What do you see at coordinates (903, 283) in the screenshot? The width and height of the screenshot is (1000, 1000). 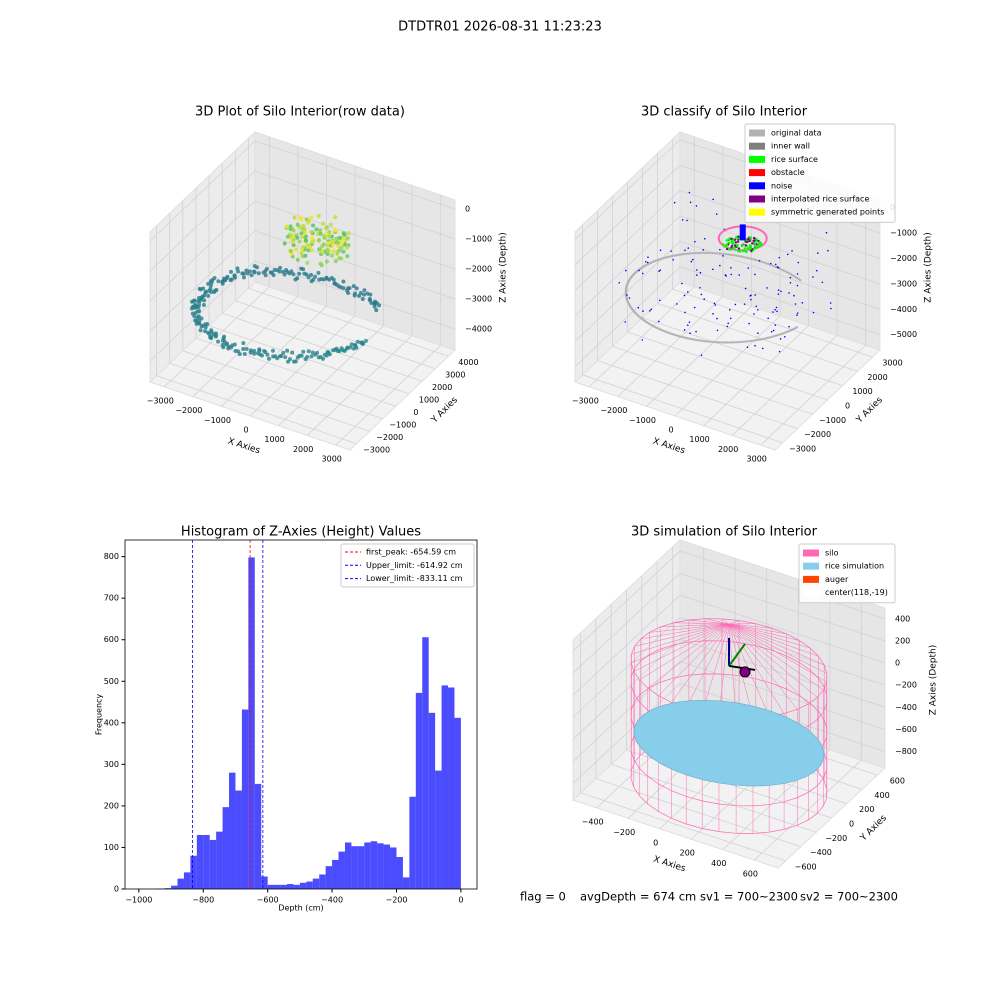 I see `z-tick-label: −3000` at bounding box center [903, 283].